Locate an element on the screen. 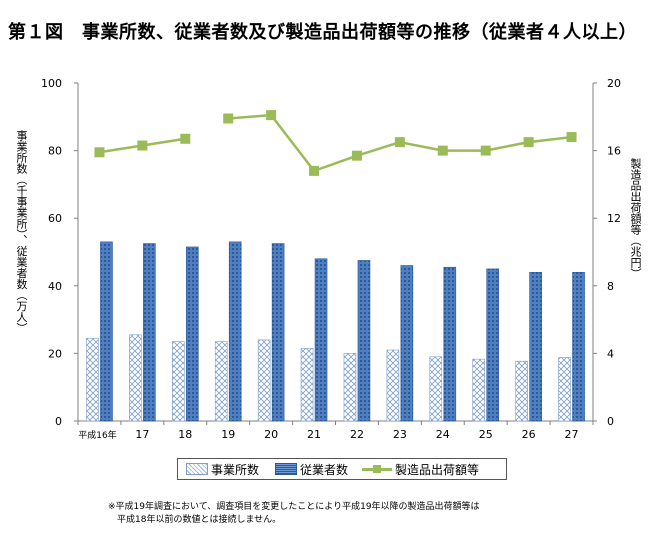 This screenshot has width=660, height=540. x-tick-label: 19 is located at coordinates (228, 434).